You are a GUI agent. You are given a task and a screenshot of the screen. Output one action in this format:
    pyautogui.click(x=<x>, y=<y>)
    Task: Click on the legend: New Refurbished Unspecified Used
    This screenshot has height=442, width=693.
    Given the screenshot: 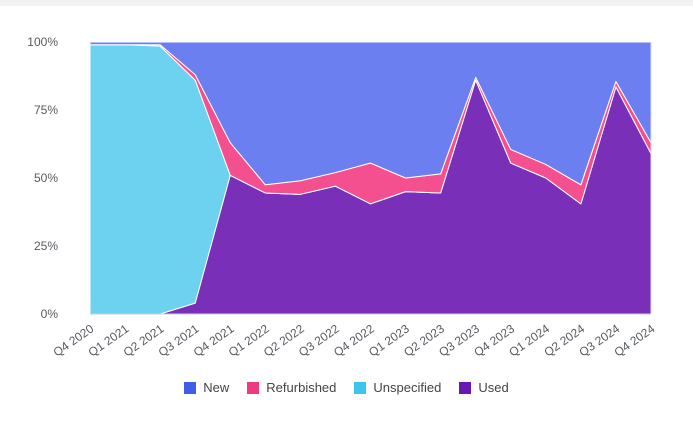 What is the action you would take?
    pyautogui.click(x=346, y=387)
    